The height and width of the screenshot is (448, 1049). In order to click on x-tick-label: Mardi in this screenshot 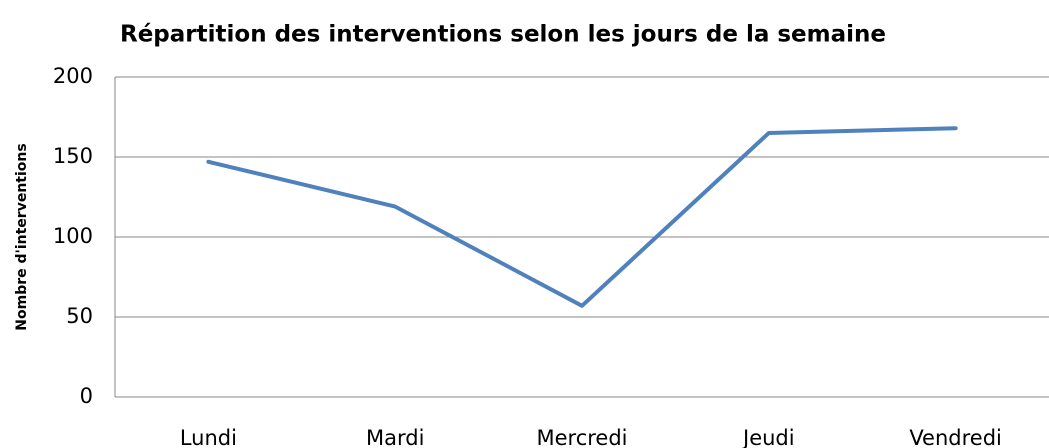, I will do `click(395, 437)`.